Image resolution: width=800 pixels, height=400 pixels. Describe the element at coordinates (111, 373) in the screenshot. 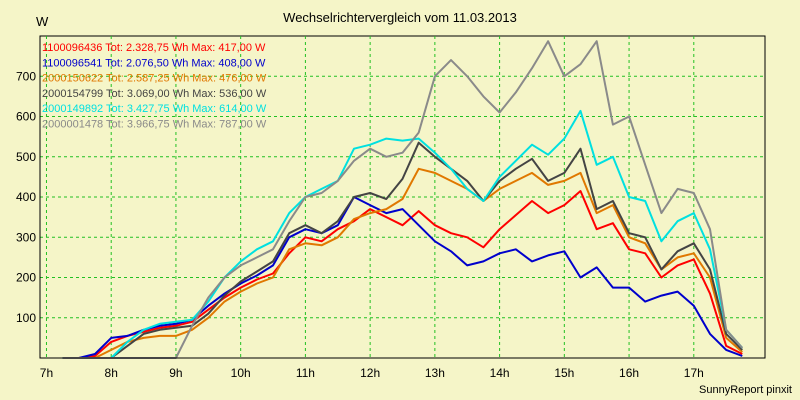

I see `x-tick-label: 8h` at that location.